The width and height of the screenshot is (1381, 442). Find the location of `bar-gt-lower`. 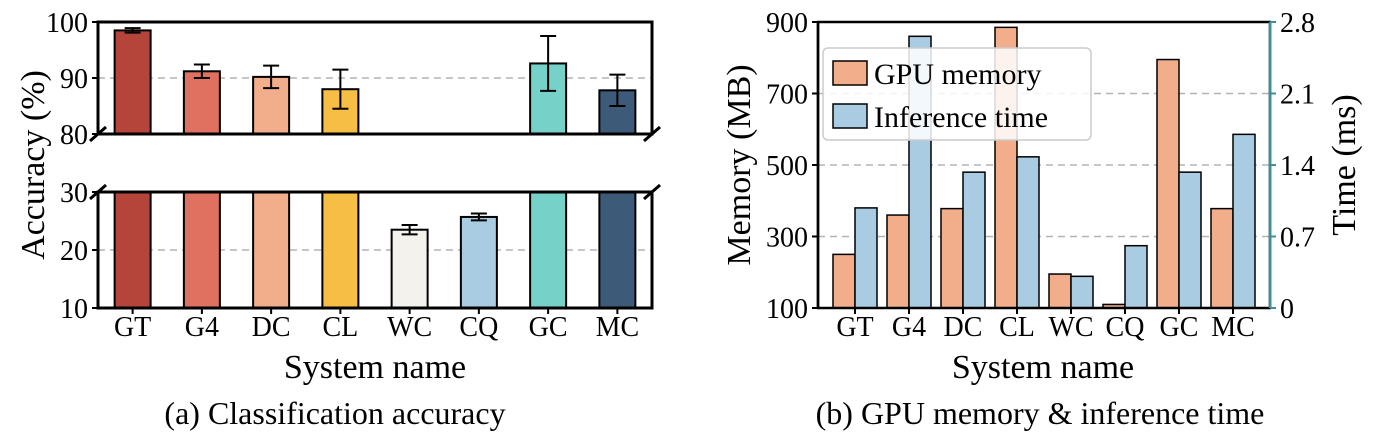

bar-gt-lower is located at coordinates (132, 250).